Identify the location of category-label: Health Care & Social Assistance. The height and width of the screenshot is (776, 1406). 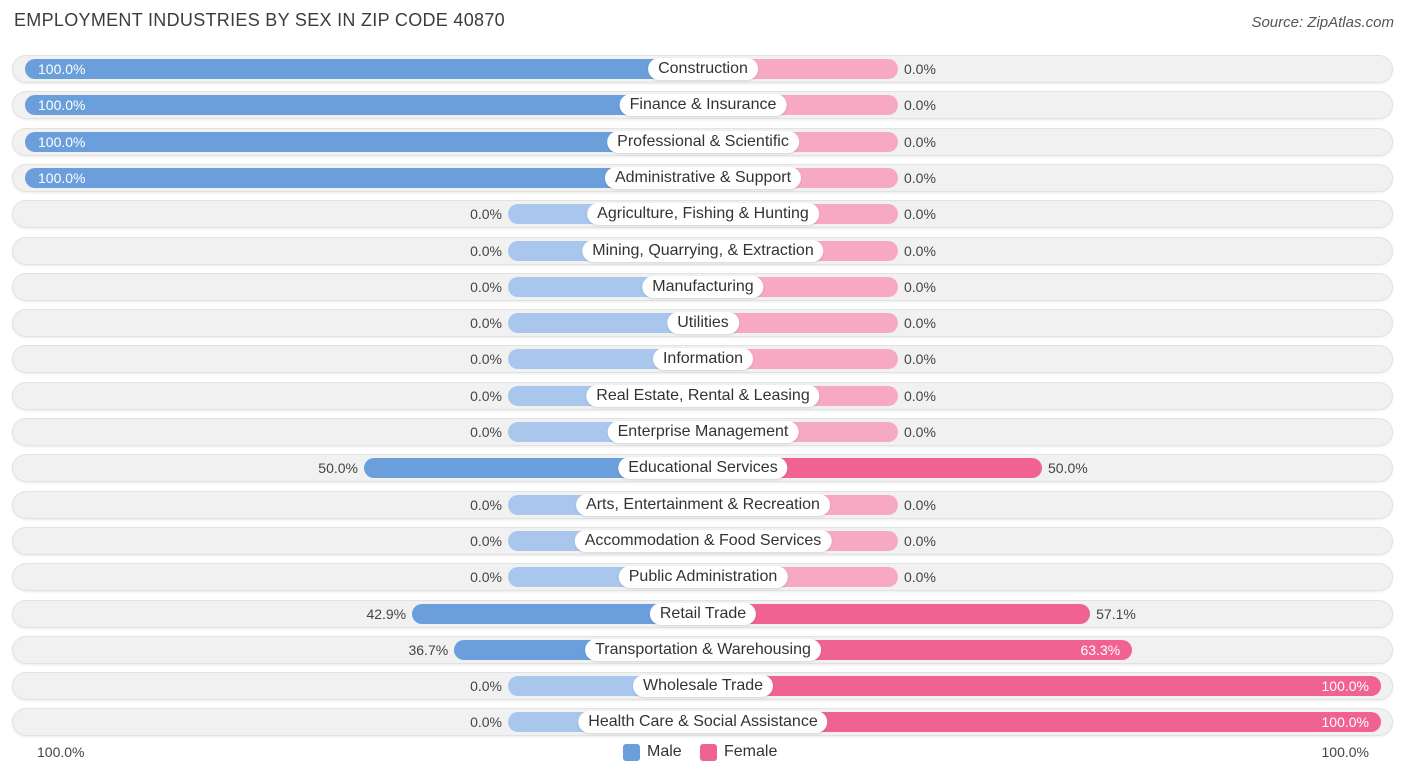
(703, 722).